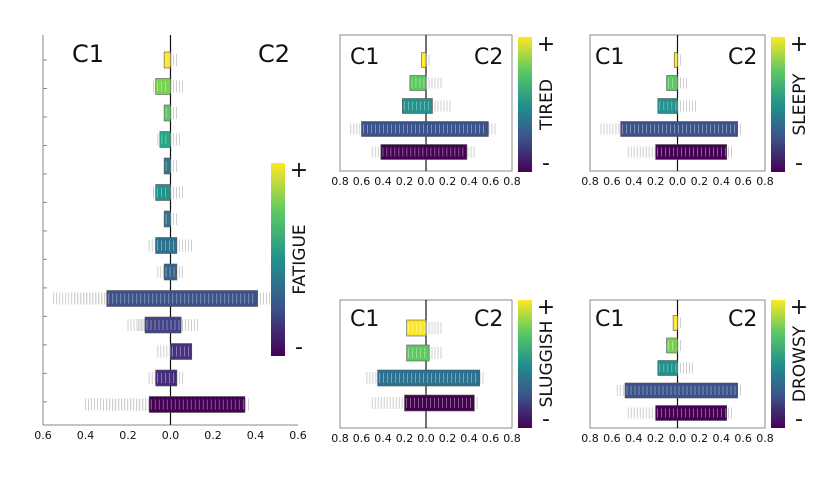  I want to click on colorbar-label: SLEEPY, so click(800, 104).